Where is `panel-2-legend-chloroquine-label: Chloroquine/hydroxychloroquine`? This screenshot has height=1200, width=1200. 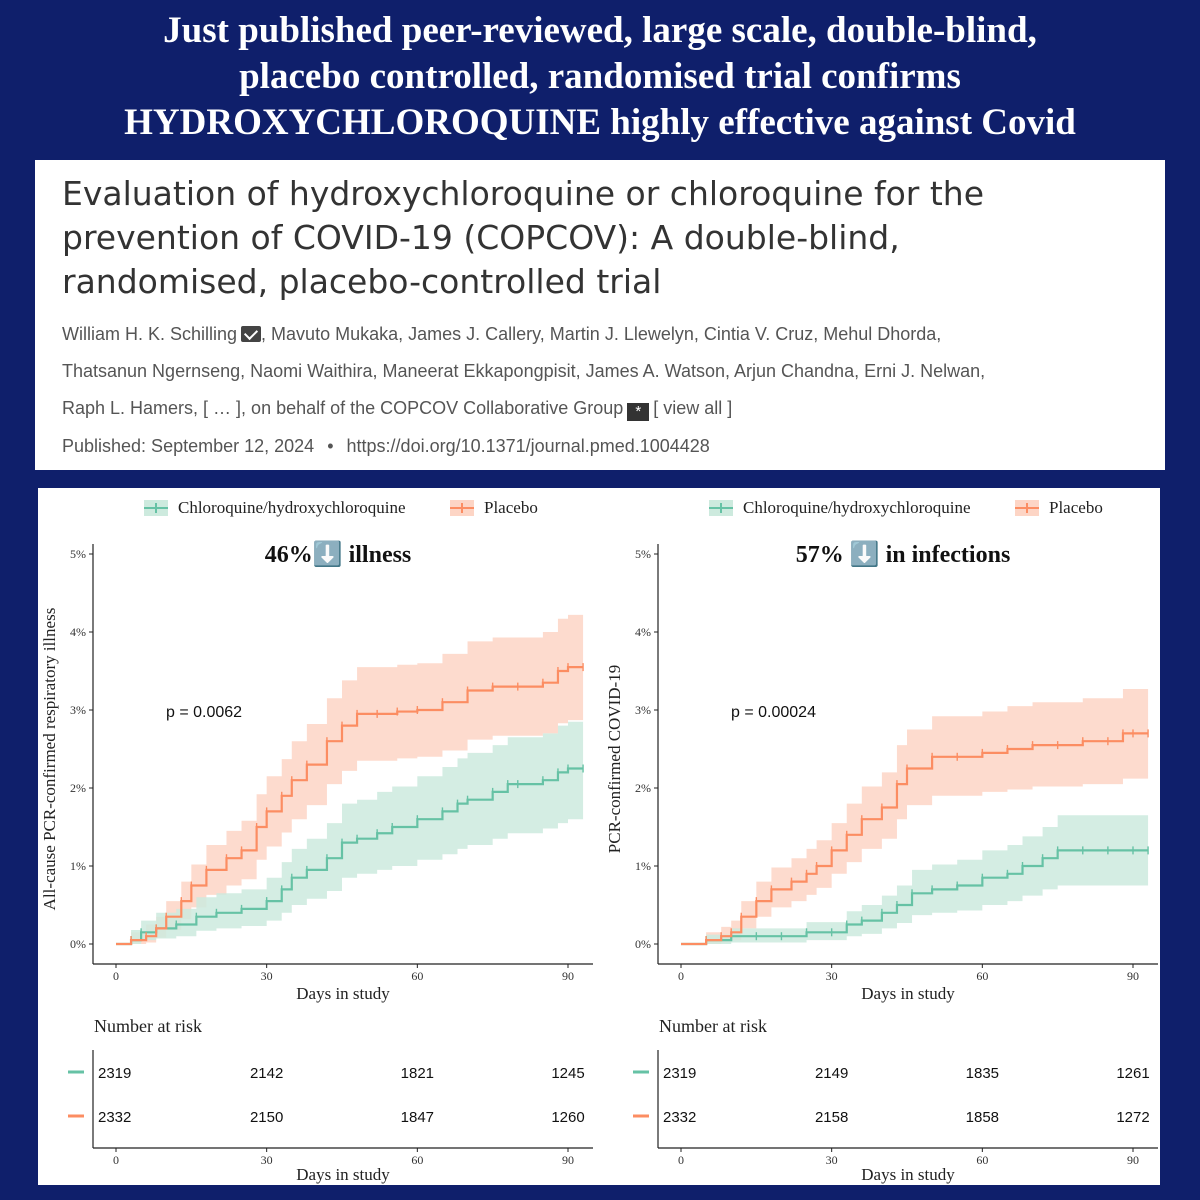
panel-2-legend-chloroquine-label: Chloroquine/hydroxychloroquine is located at coordinates (857, 507).